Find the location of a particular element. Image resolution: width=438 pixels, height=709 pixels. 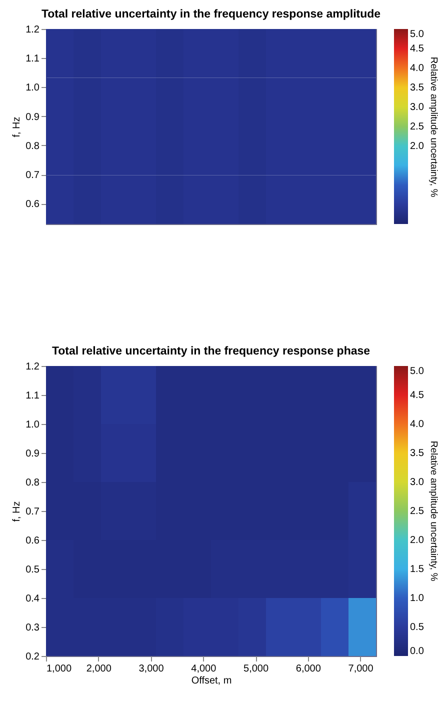

color-bar-label: 0.0 is located at coordinates (417, 651).